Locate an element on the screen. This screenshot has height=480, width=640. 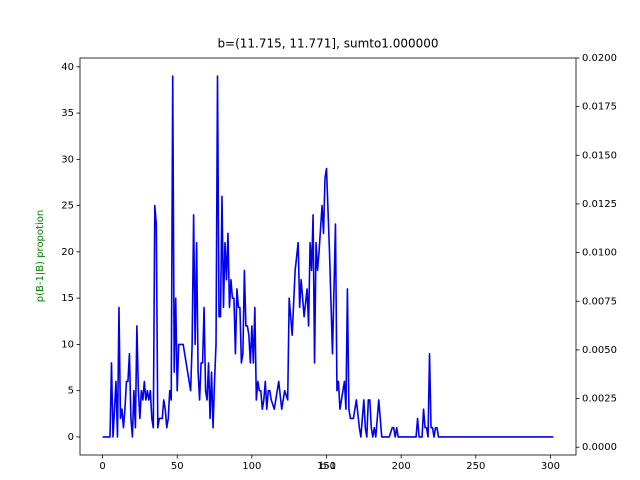
y2-tick-label: 0.0000 is located at coordinates (599, 447).